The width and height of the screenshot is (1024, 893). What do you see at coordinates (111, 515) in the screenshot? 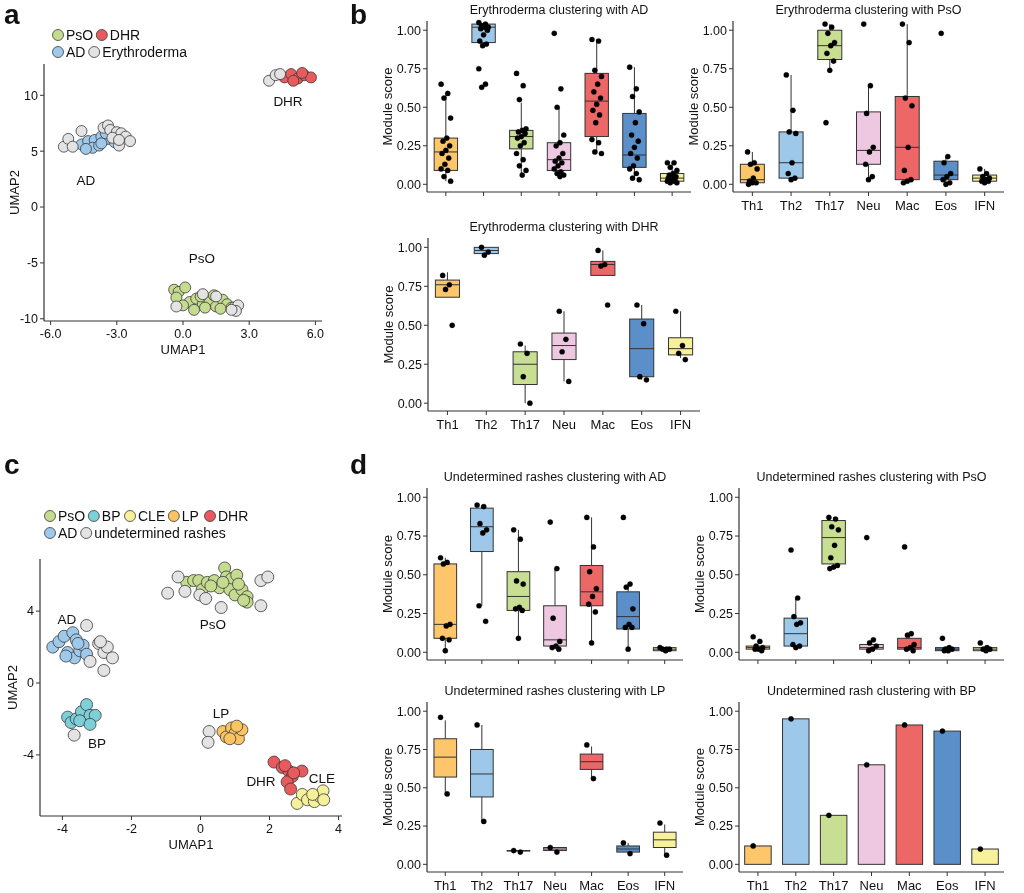
I see `legend-label: BP` at bounding box center [111, 515].